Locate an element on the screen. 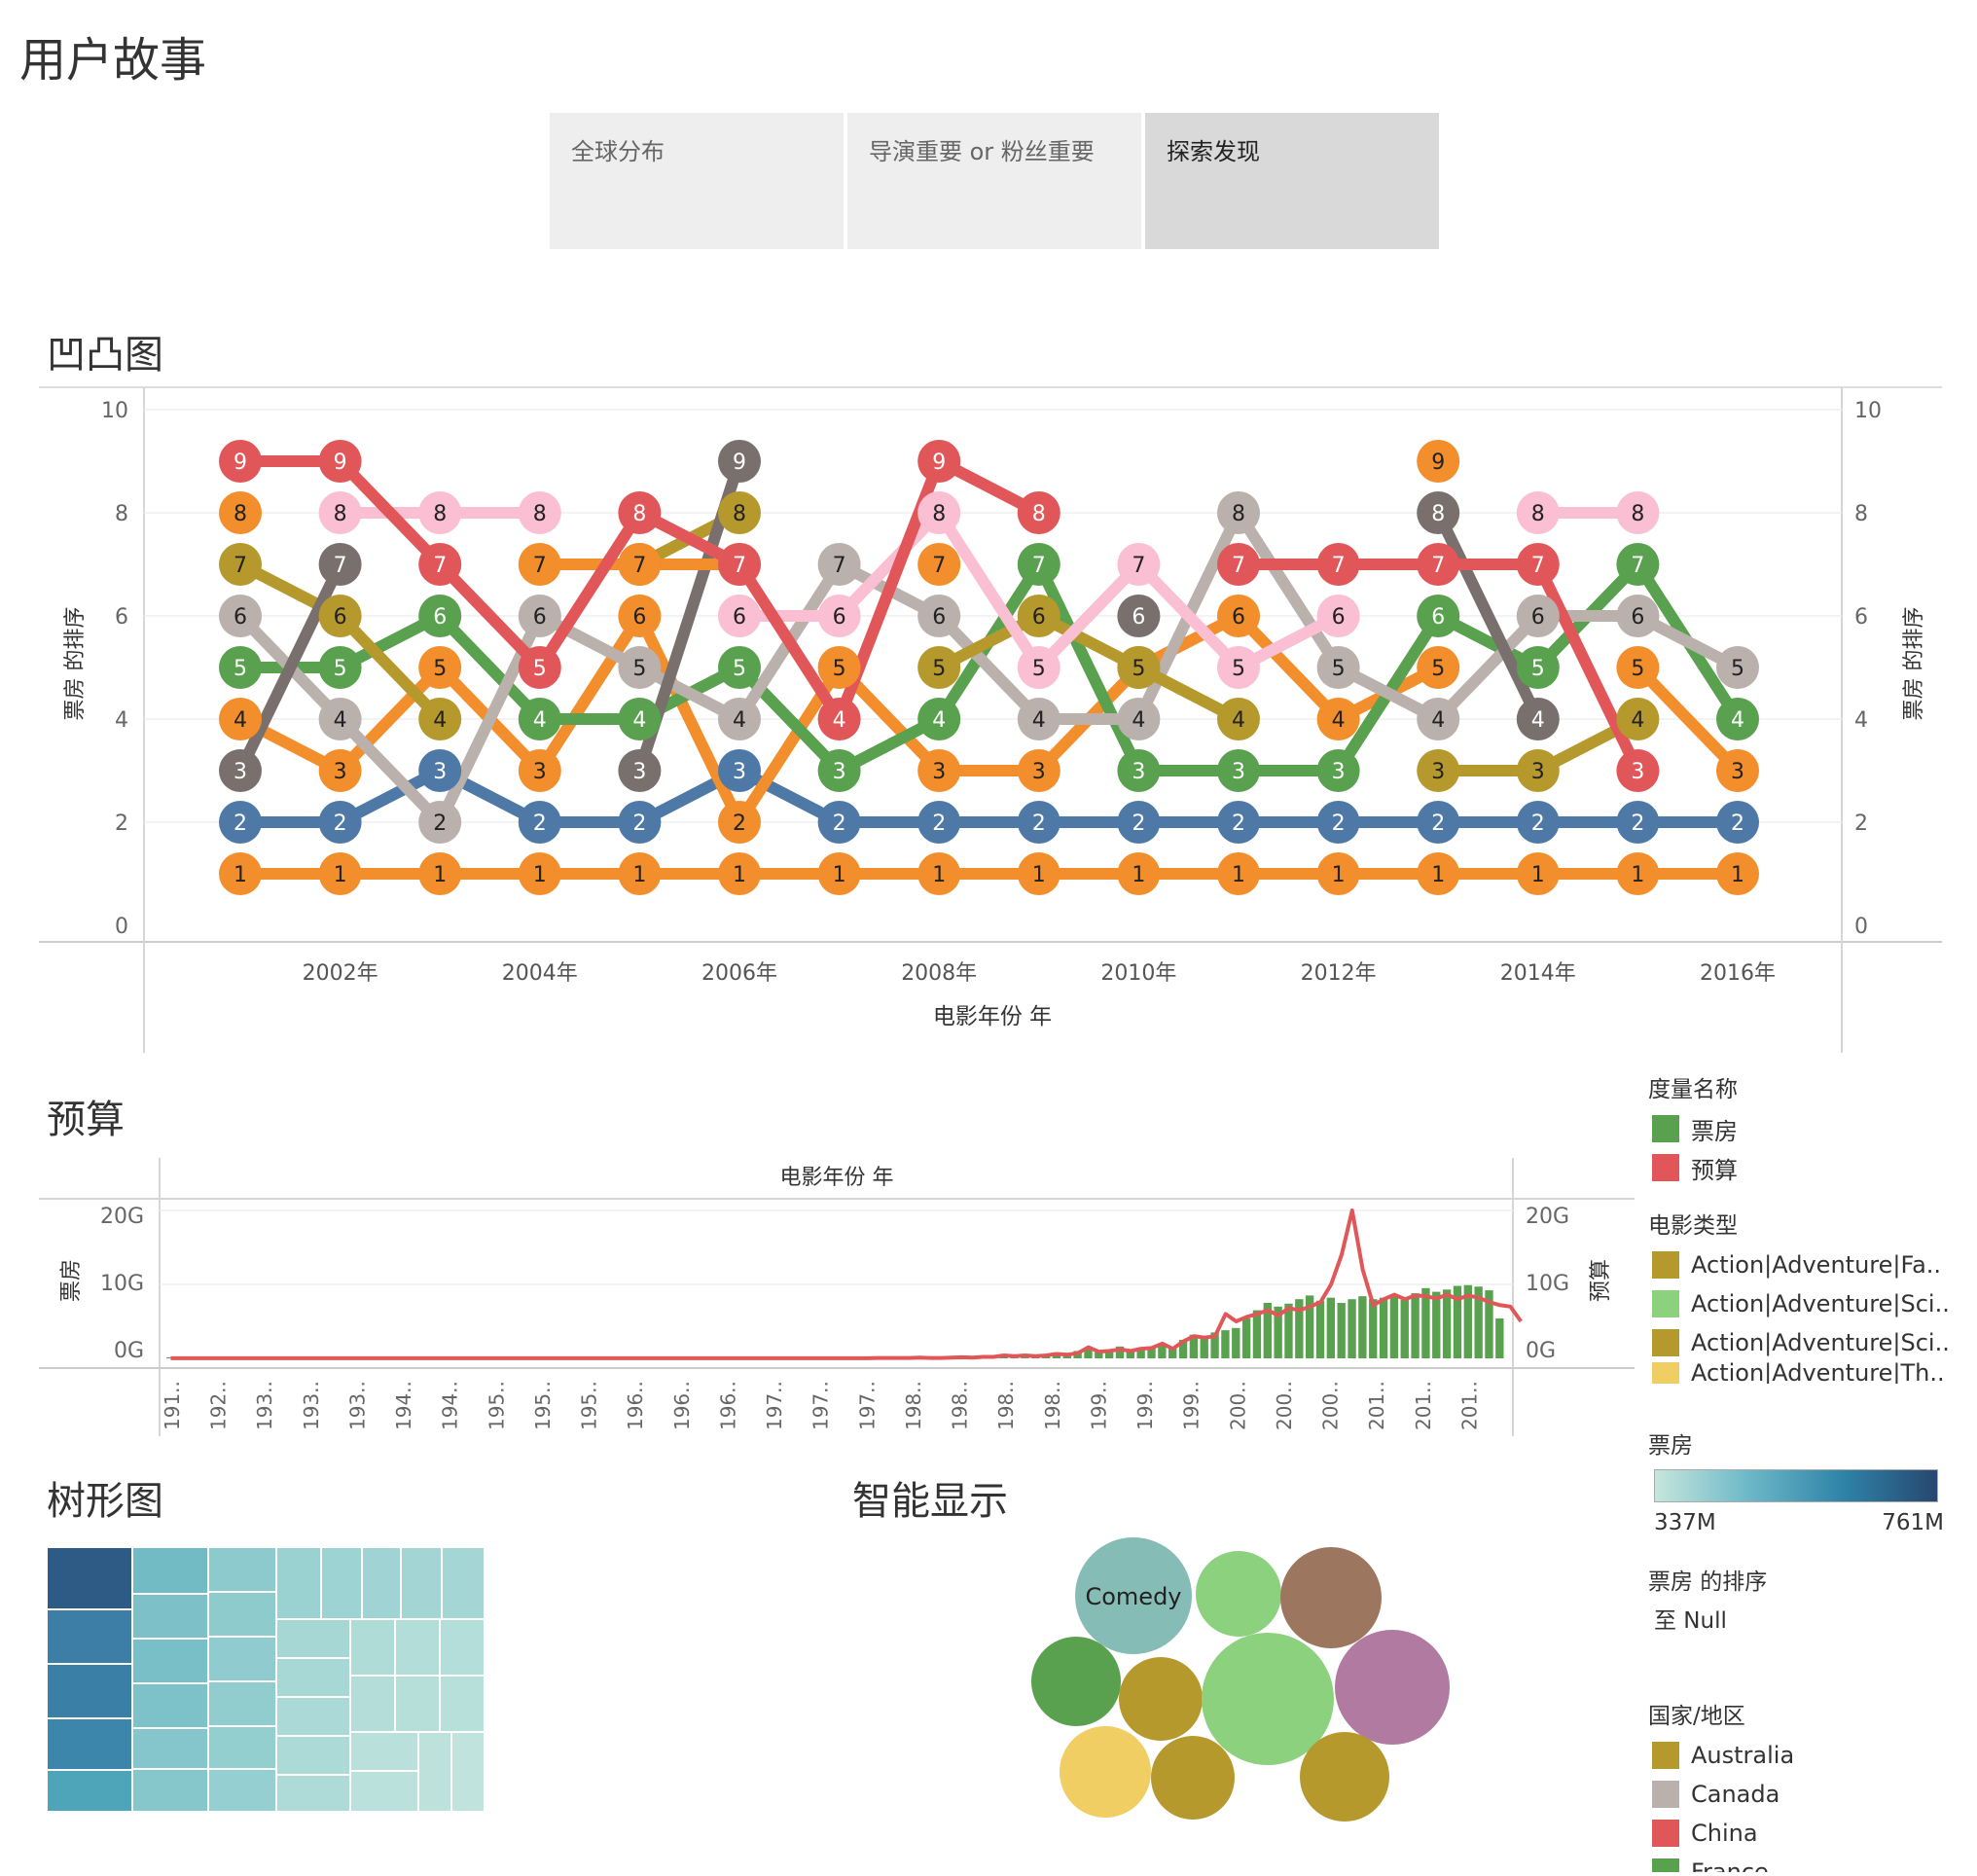  bump-point: 9 is located at coordinates (1438, 461).